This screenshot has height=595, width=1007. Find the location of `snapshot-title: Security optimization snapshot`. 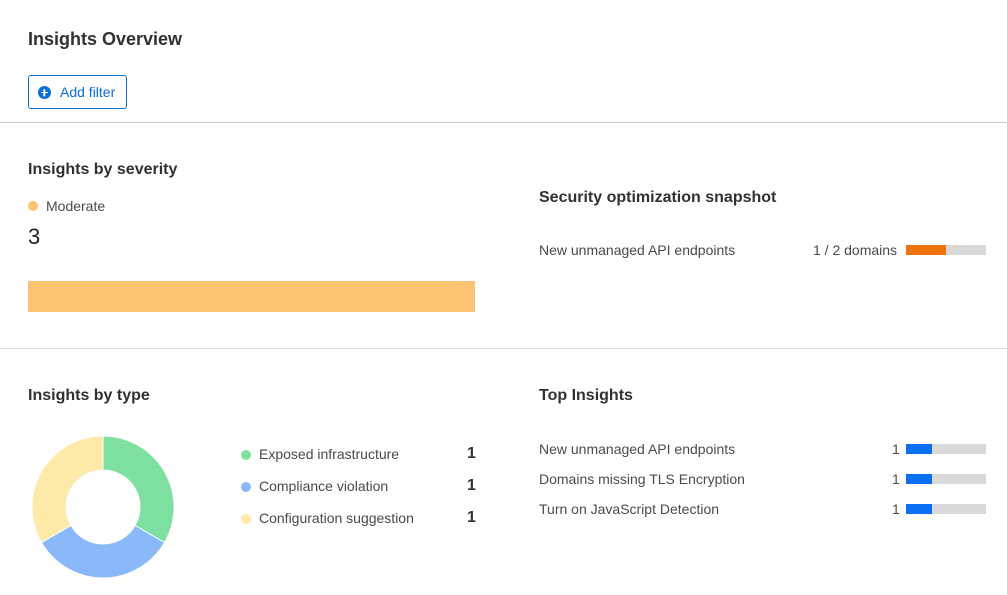

snapshot-title: Security optimization snapshot is located at coordinates (658, 197).